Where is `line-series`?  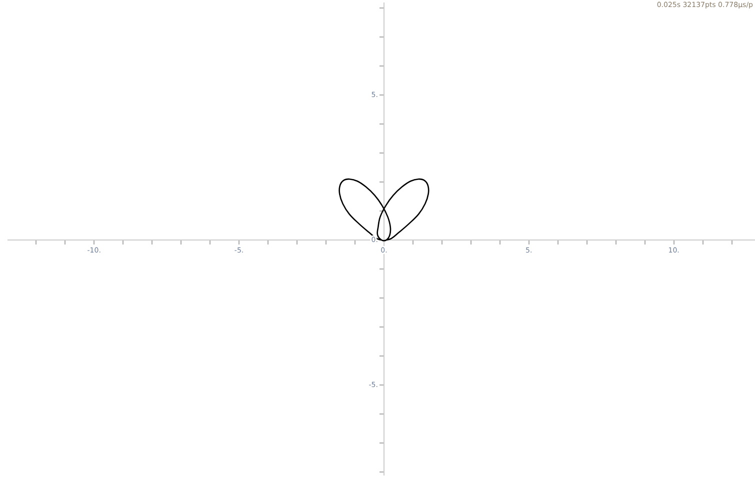 line-series is located at coordinates (384, 210).